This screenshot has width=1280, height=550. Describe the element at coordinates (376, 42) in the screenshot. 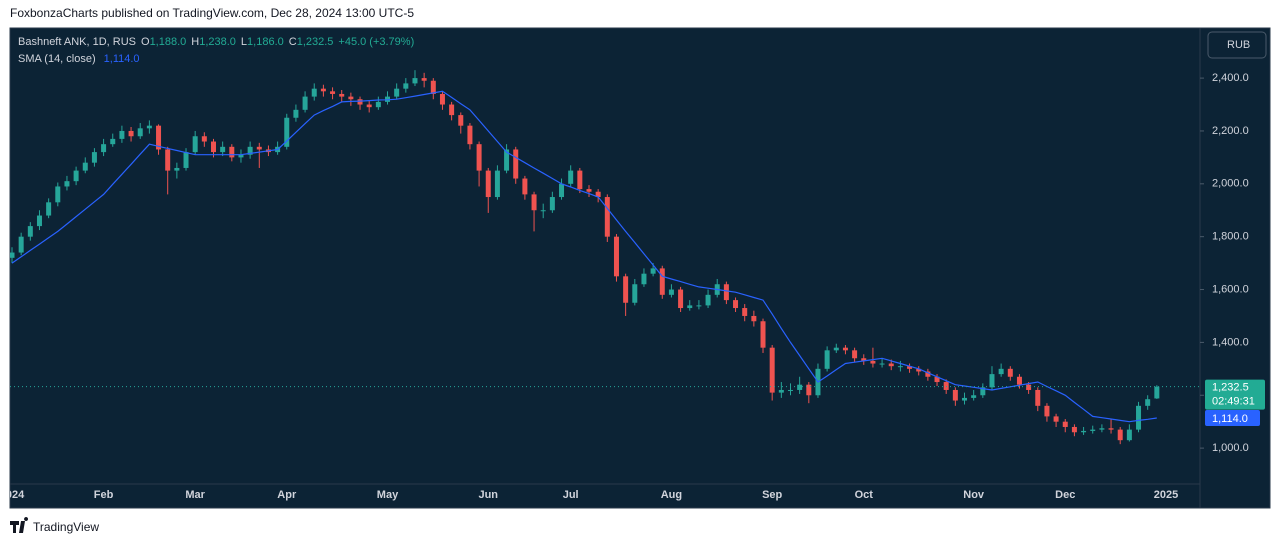

I see `change: +45.0 (+3.79%)` at that location.